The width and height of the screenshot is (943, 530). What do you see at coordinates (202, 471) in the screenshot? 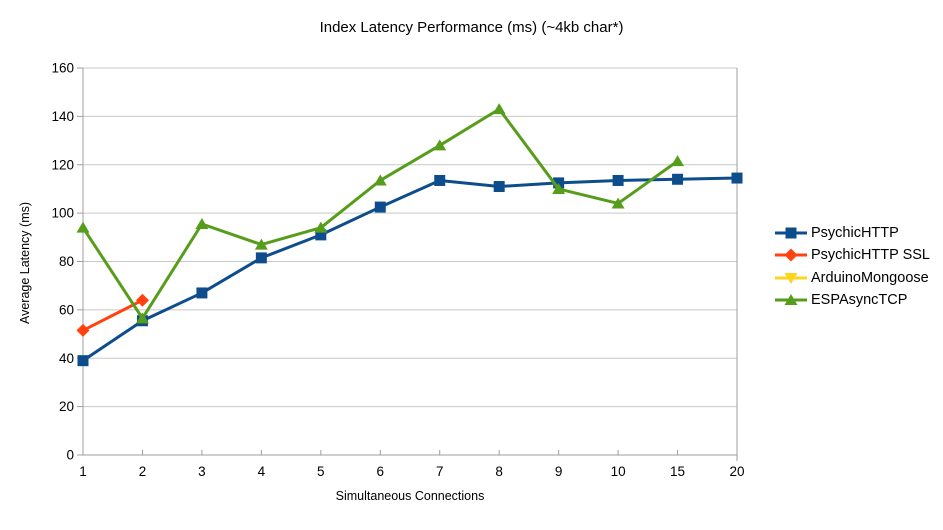
I see `x-tick-label: 3` at bounding box center [202, 471].